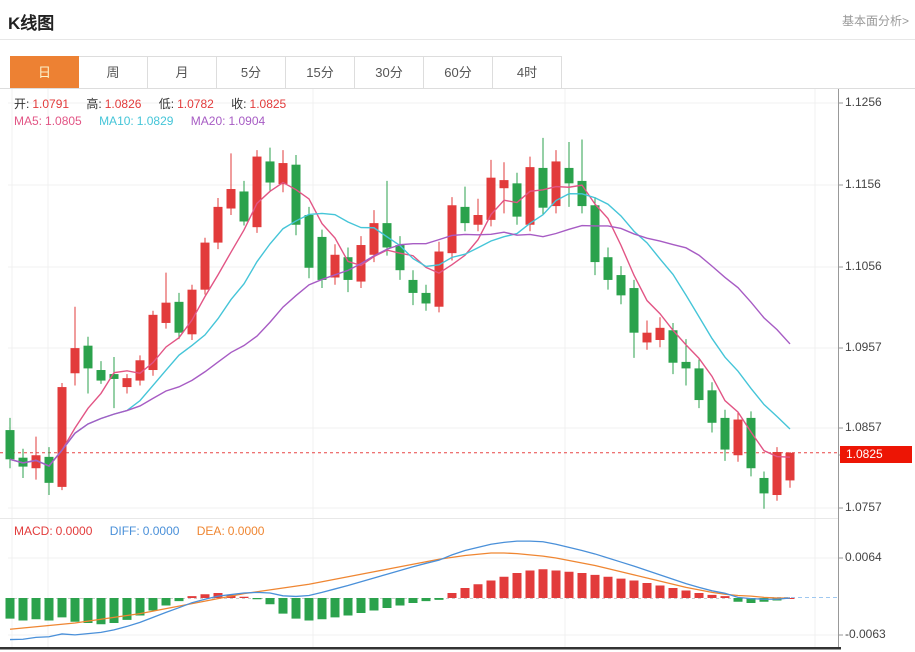 The height and width of the screenshot is (652, 915). Describe the element at coordinates (458, 72) in the screenshot. I see `tab-60min: 60分` at that location.